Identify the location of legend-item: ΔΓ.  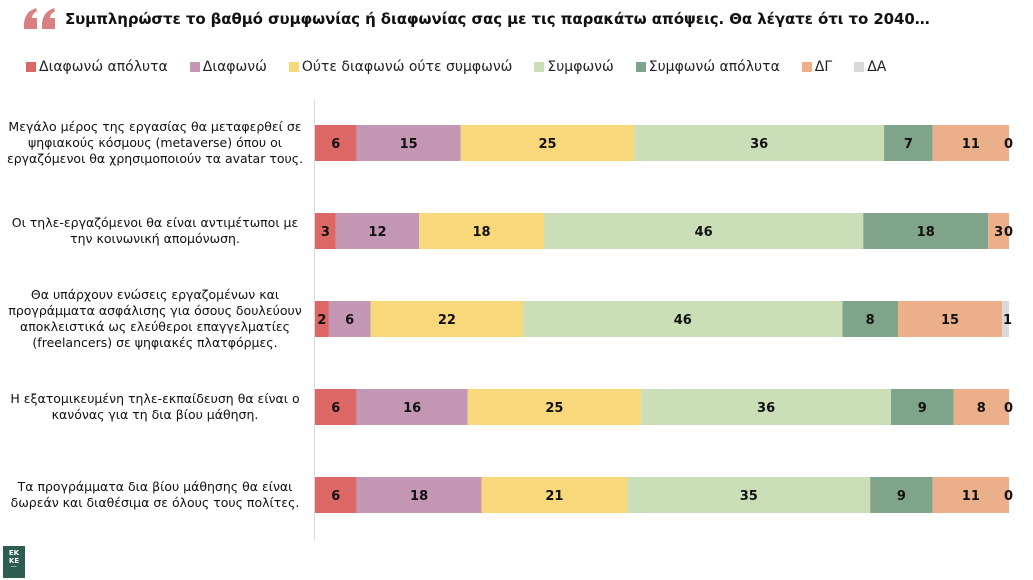
(817, 67).